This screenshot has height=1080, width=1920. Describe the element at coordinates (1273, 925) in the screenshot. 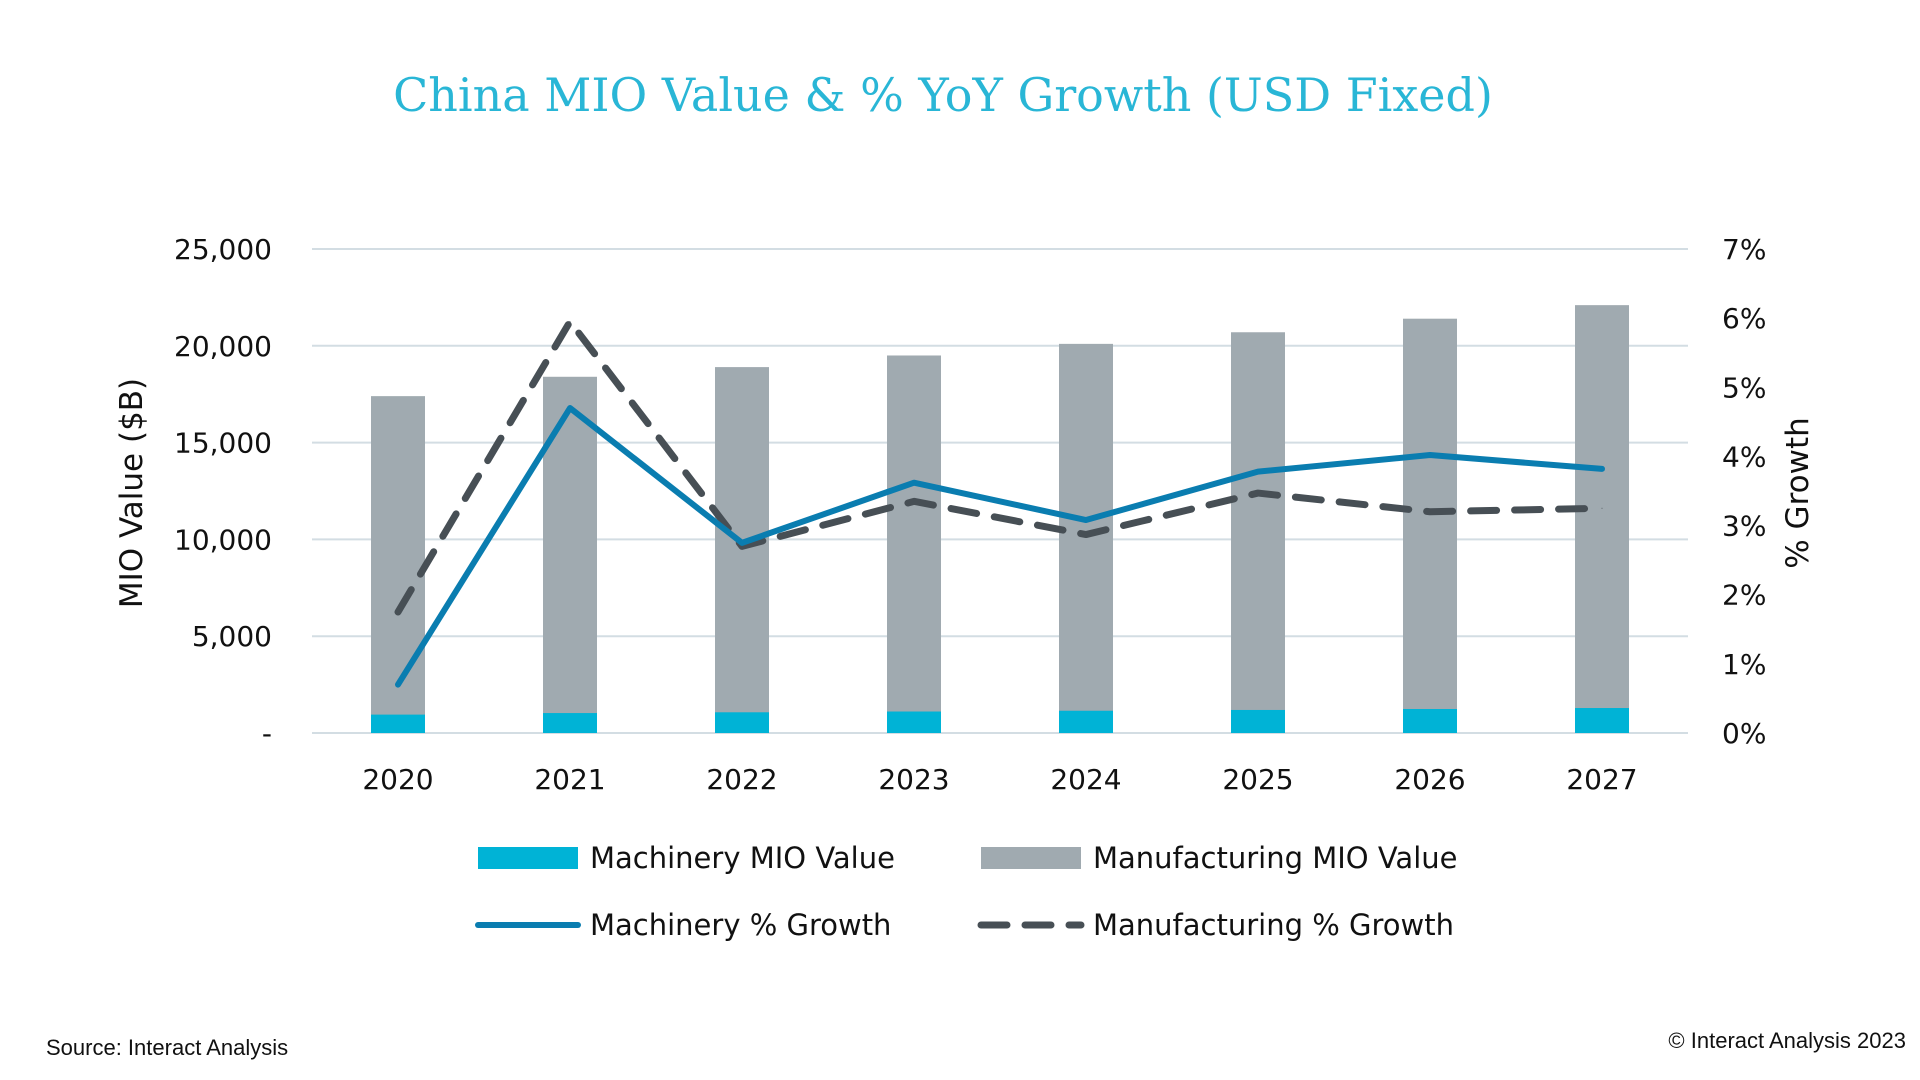

I see `legend-label-manufacturing-growth: Manufacturing % Growth` at that location.